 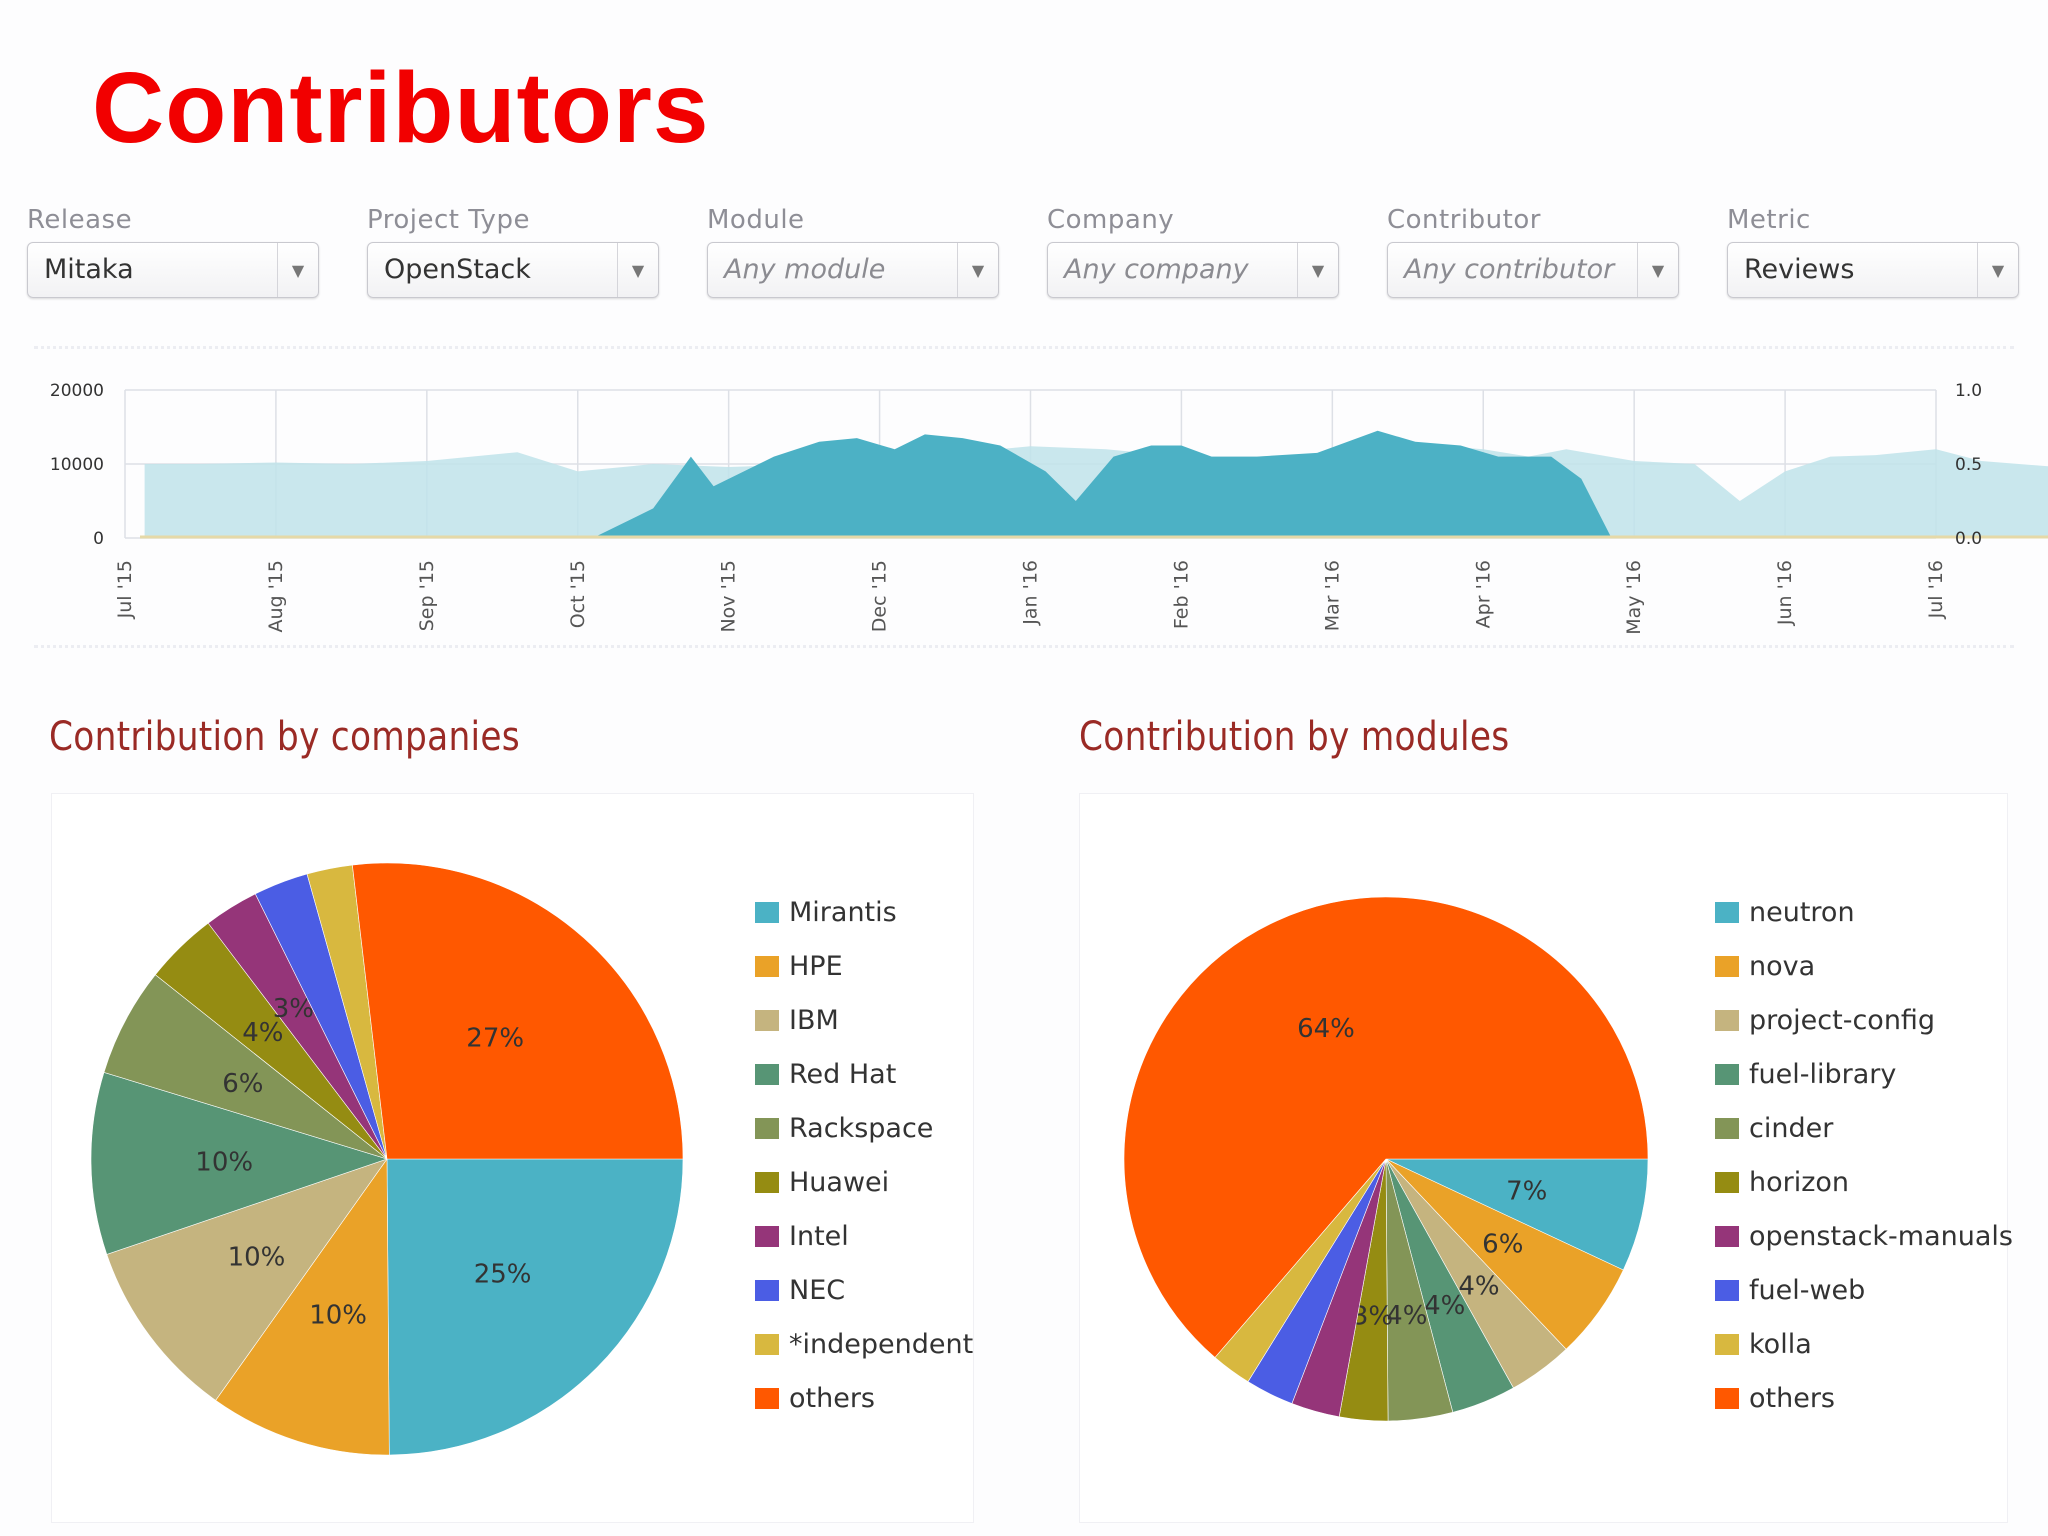 I want to click on modules-legend-item: others, so click(x=1864, y=1398).